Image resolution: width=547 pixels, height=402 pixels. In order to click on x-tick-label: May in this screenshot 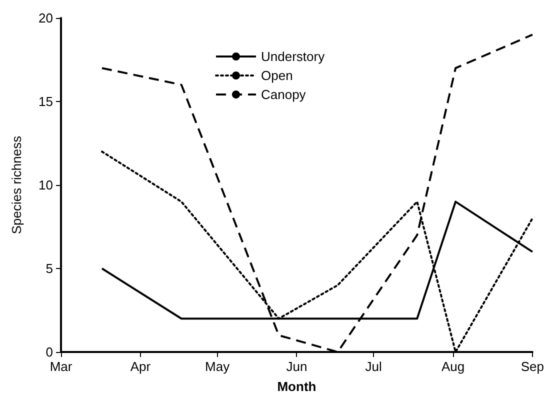, I will do `click(217, 366)`.